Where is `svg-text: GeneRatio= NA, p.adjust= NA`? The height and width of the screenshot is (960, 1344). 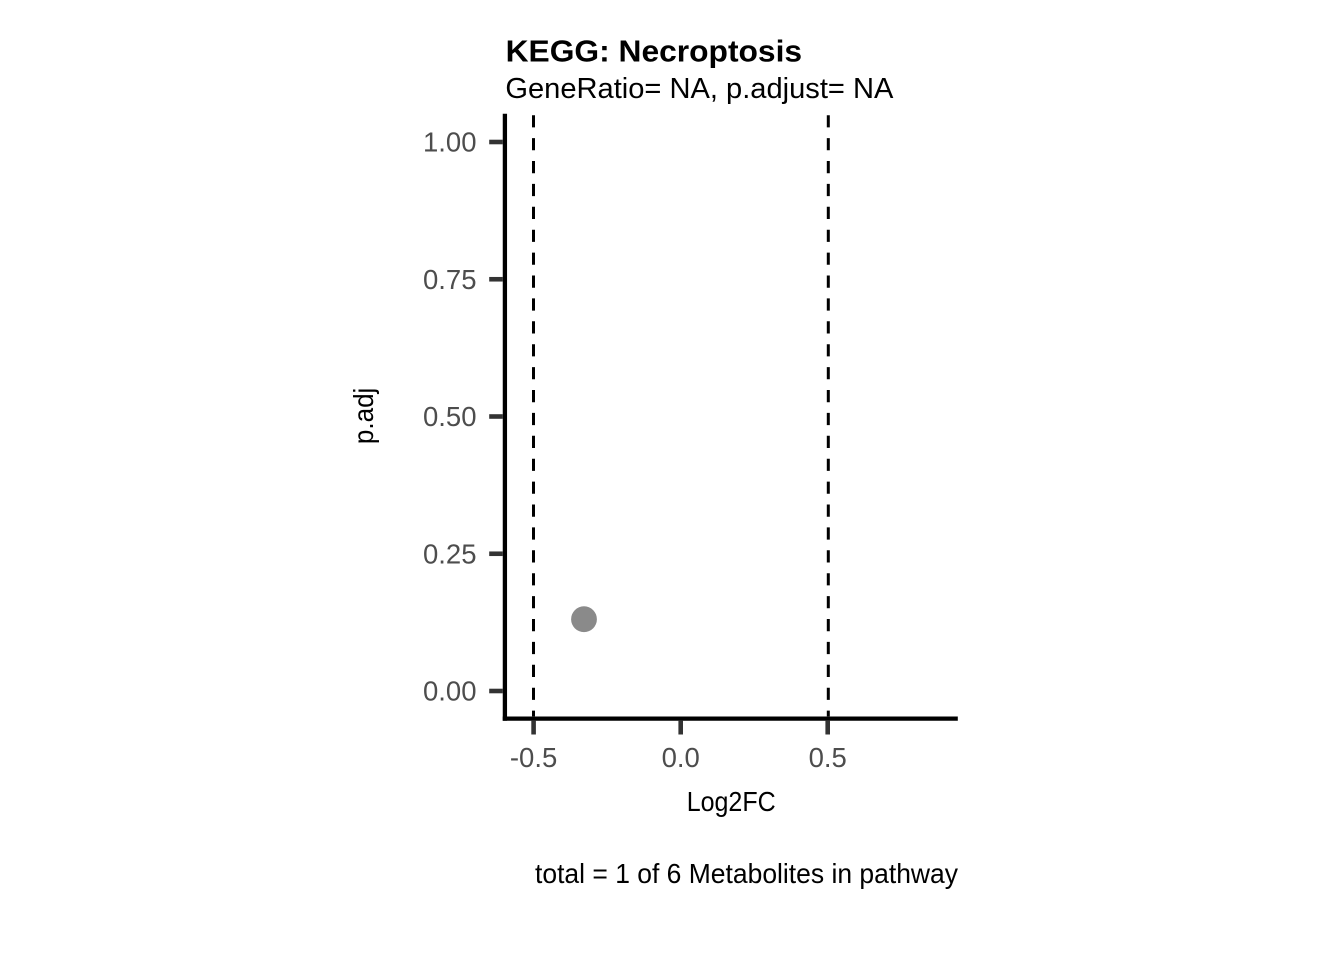 svg-text: GeneRatio= NA, p.adjust= NA is located at coordinates (699, 89).